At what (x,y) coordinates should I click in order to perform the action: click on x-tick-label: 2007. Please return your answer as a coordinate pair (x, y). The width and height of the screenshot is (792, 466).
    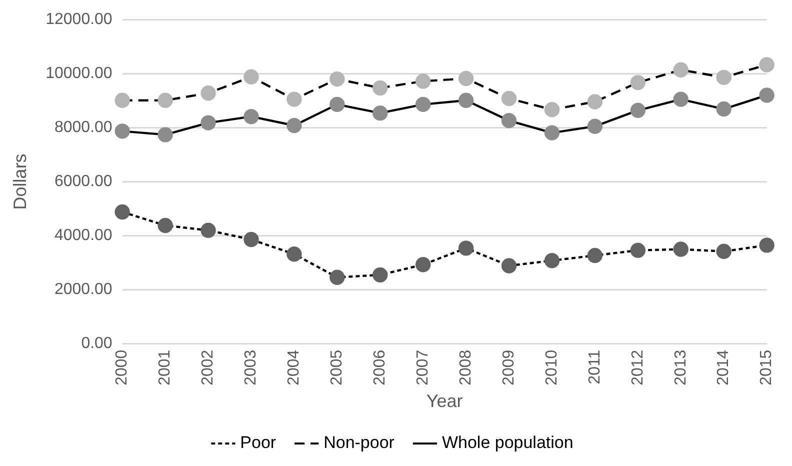
    Looking at the image, I should click on (423, 368).